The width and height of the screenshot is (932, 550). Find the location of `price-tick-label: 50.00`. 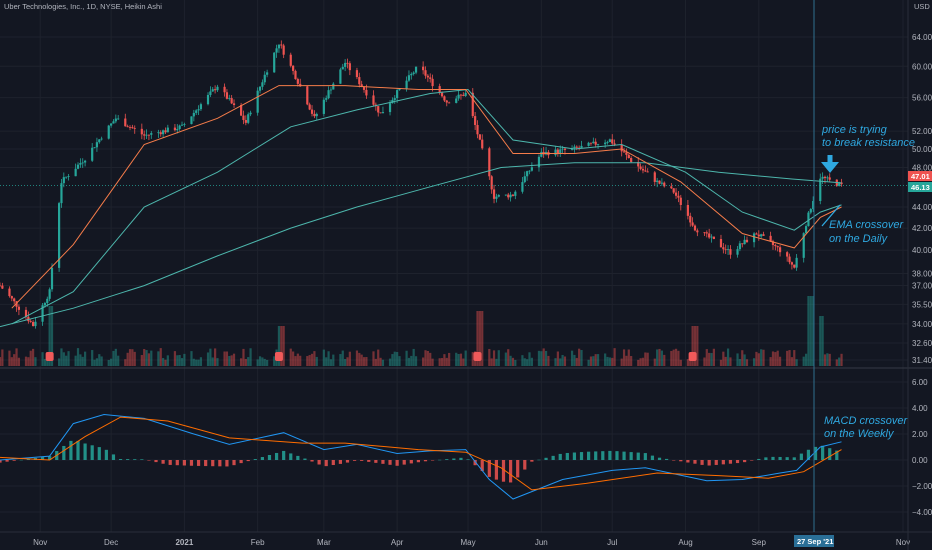

price-tick-label: 50.00 is located at coordinates (922, 149).